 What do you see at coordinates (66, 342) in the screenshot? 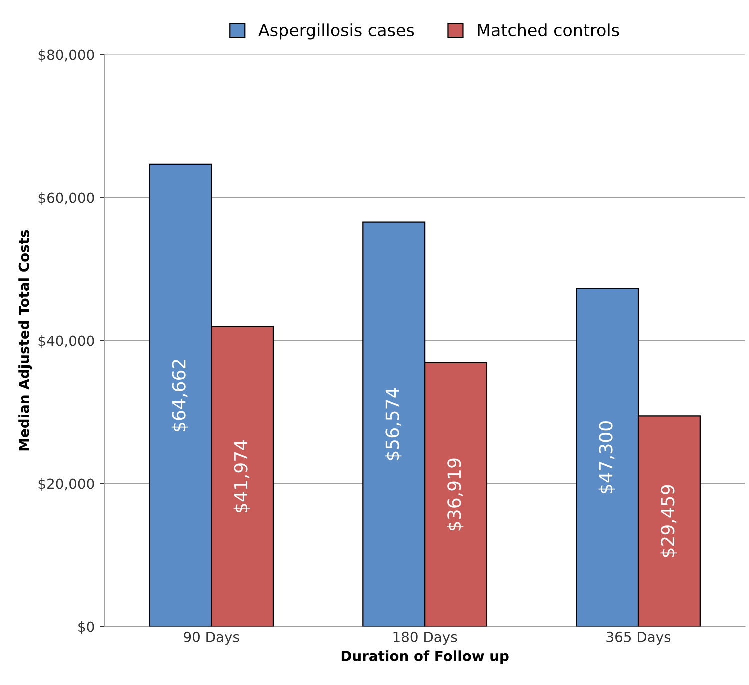
I see `y-tick-label: $40,000` at bounding box center [66, 342].